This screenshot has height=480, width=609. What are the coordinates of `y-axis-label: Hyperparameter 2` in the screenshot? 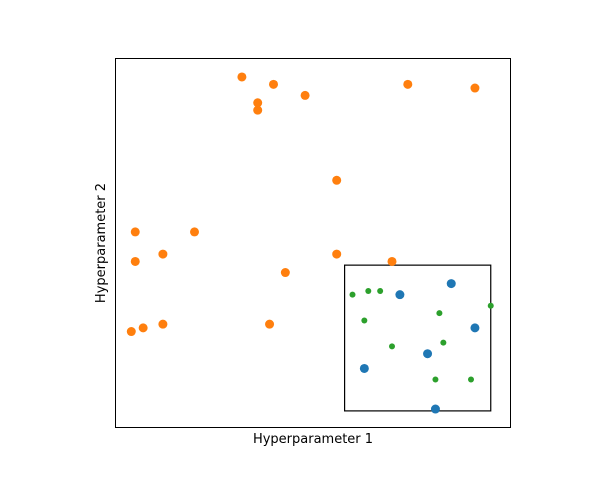 It's located at (101, 243).